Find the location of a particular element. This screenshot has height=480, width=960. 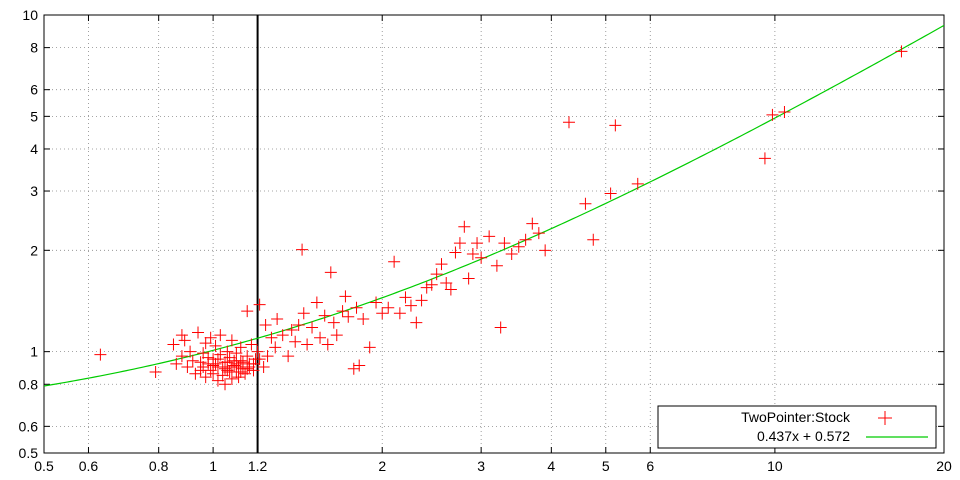

y-tick-label: 6 is located at coordinates (34, 90).